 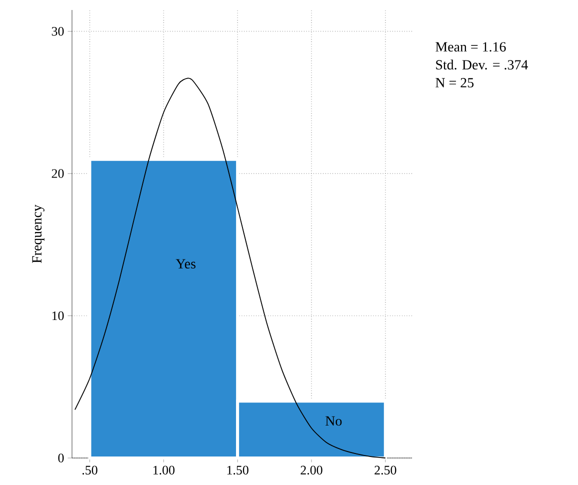 I want to click on text: N = 25, so click(x=455, y=83).